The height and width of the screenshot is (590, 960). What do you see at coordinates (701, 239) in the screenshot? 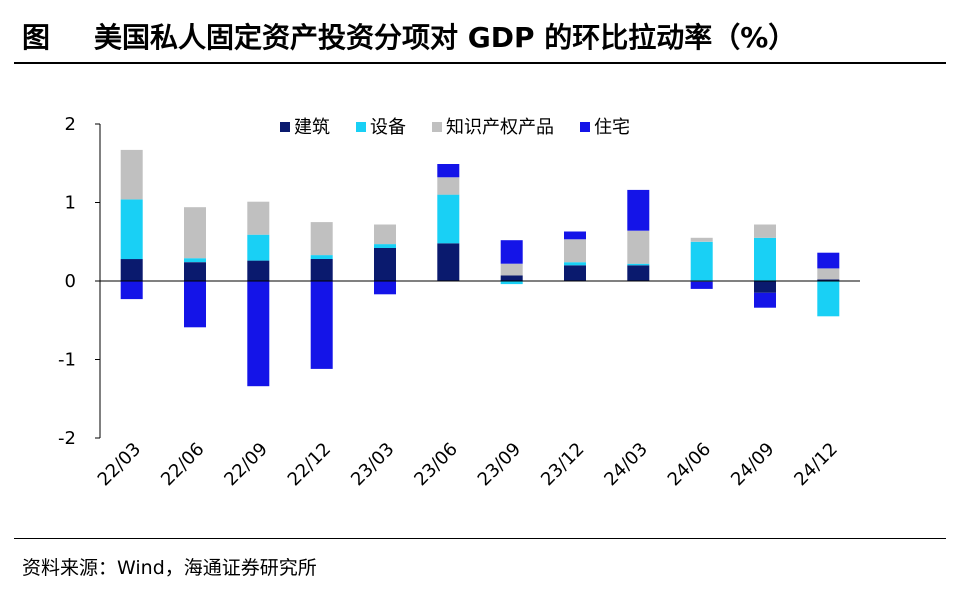
I see `bar-segment-知识产权产品-24/06` at bounding box center [701, 239].